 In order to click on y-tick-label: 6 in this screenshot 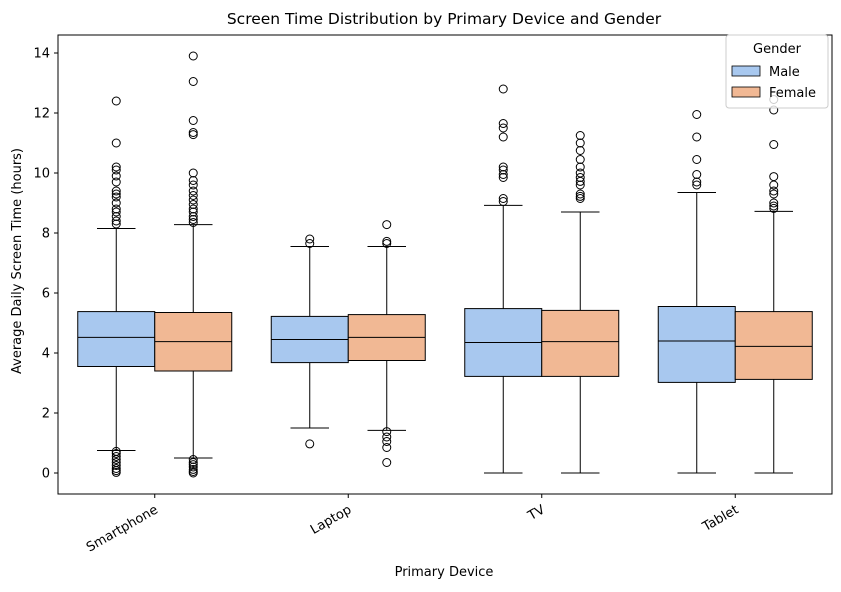, I will do `click(46, 294)`.